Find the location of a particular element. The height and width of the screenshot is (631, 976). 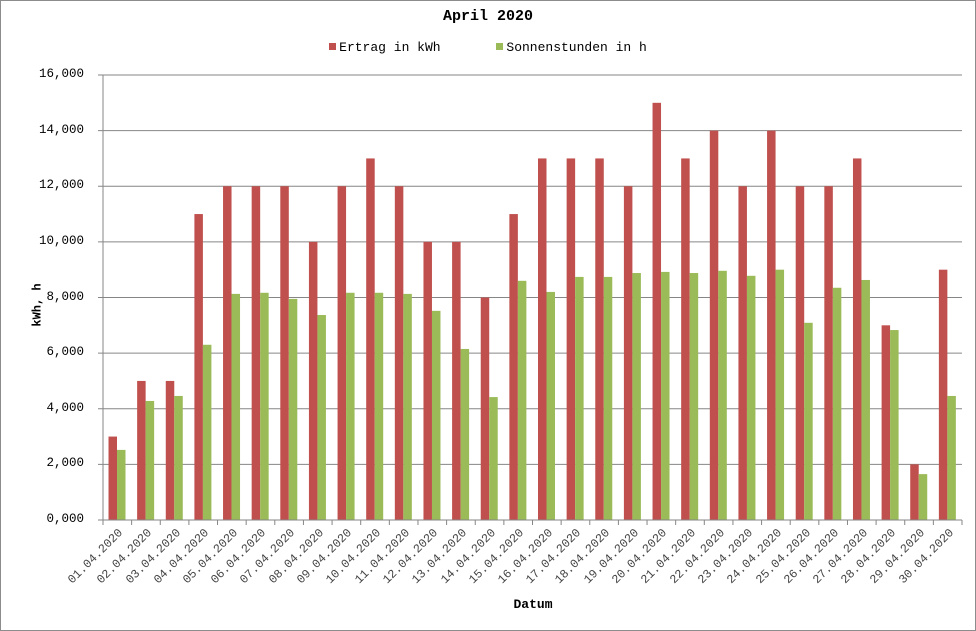

y-tick-label: 16,000 is located at coordinates (61, 74).